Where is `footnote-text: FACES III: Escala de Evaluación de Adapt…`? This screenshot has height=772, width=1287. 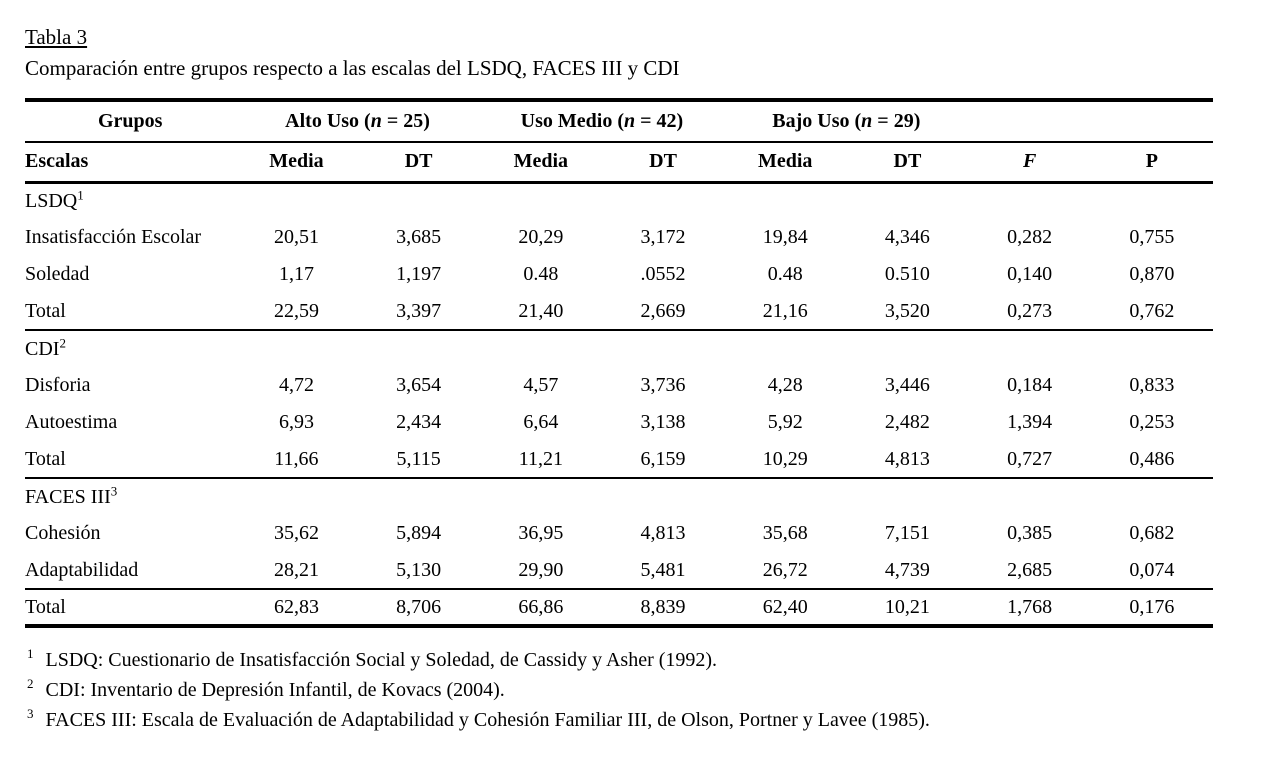
footnote-text: FACES III: Escala de Evaluación de Adapt… is located at coordinates (487, 720).